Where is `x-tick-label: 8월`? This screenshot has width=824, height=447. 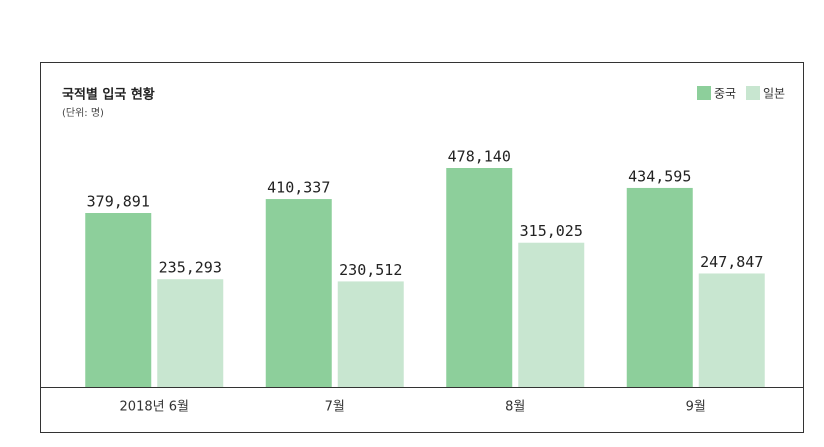
x-tick-label: 8월 is located at coordinates (515, 407).